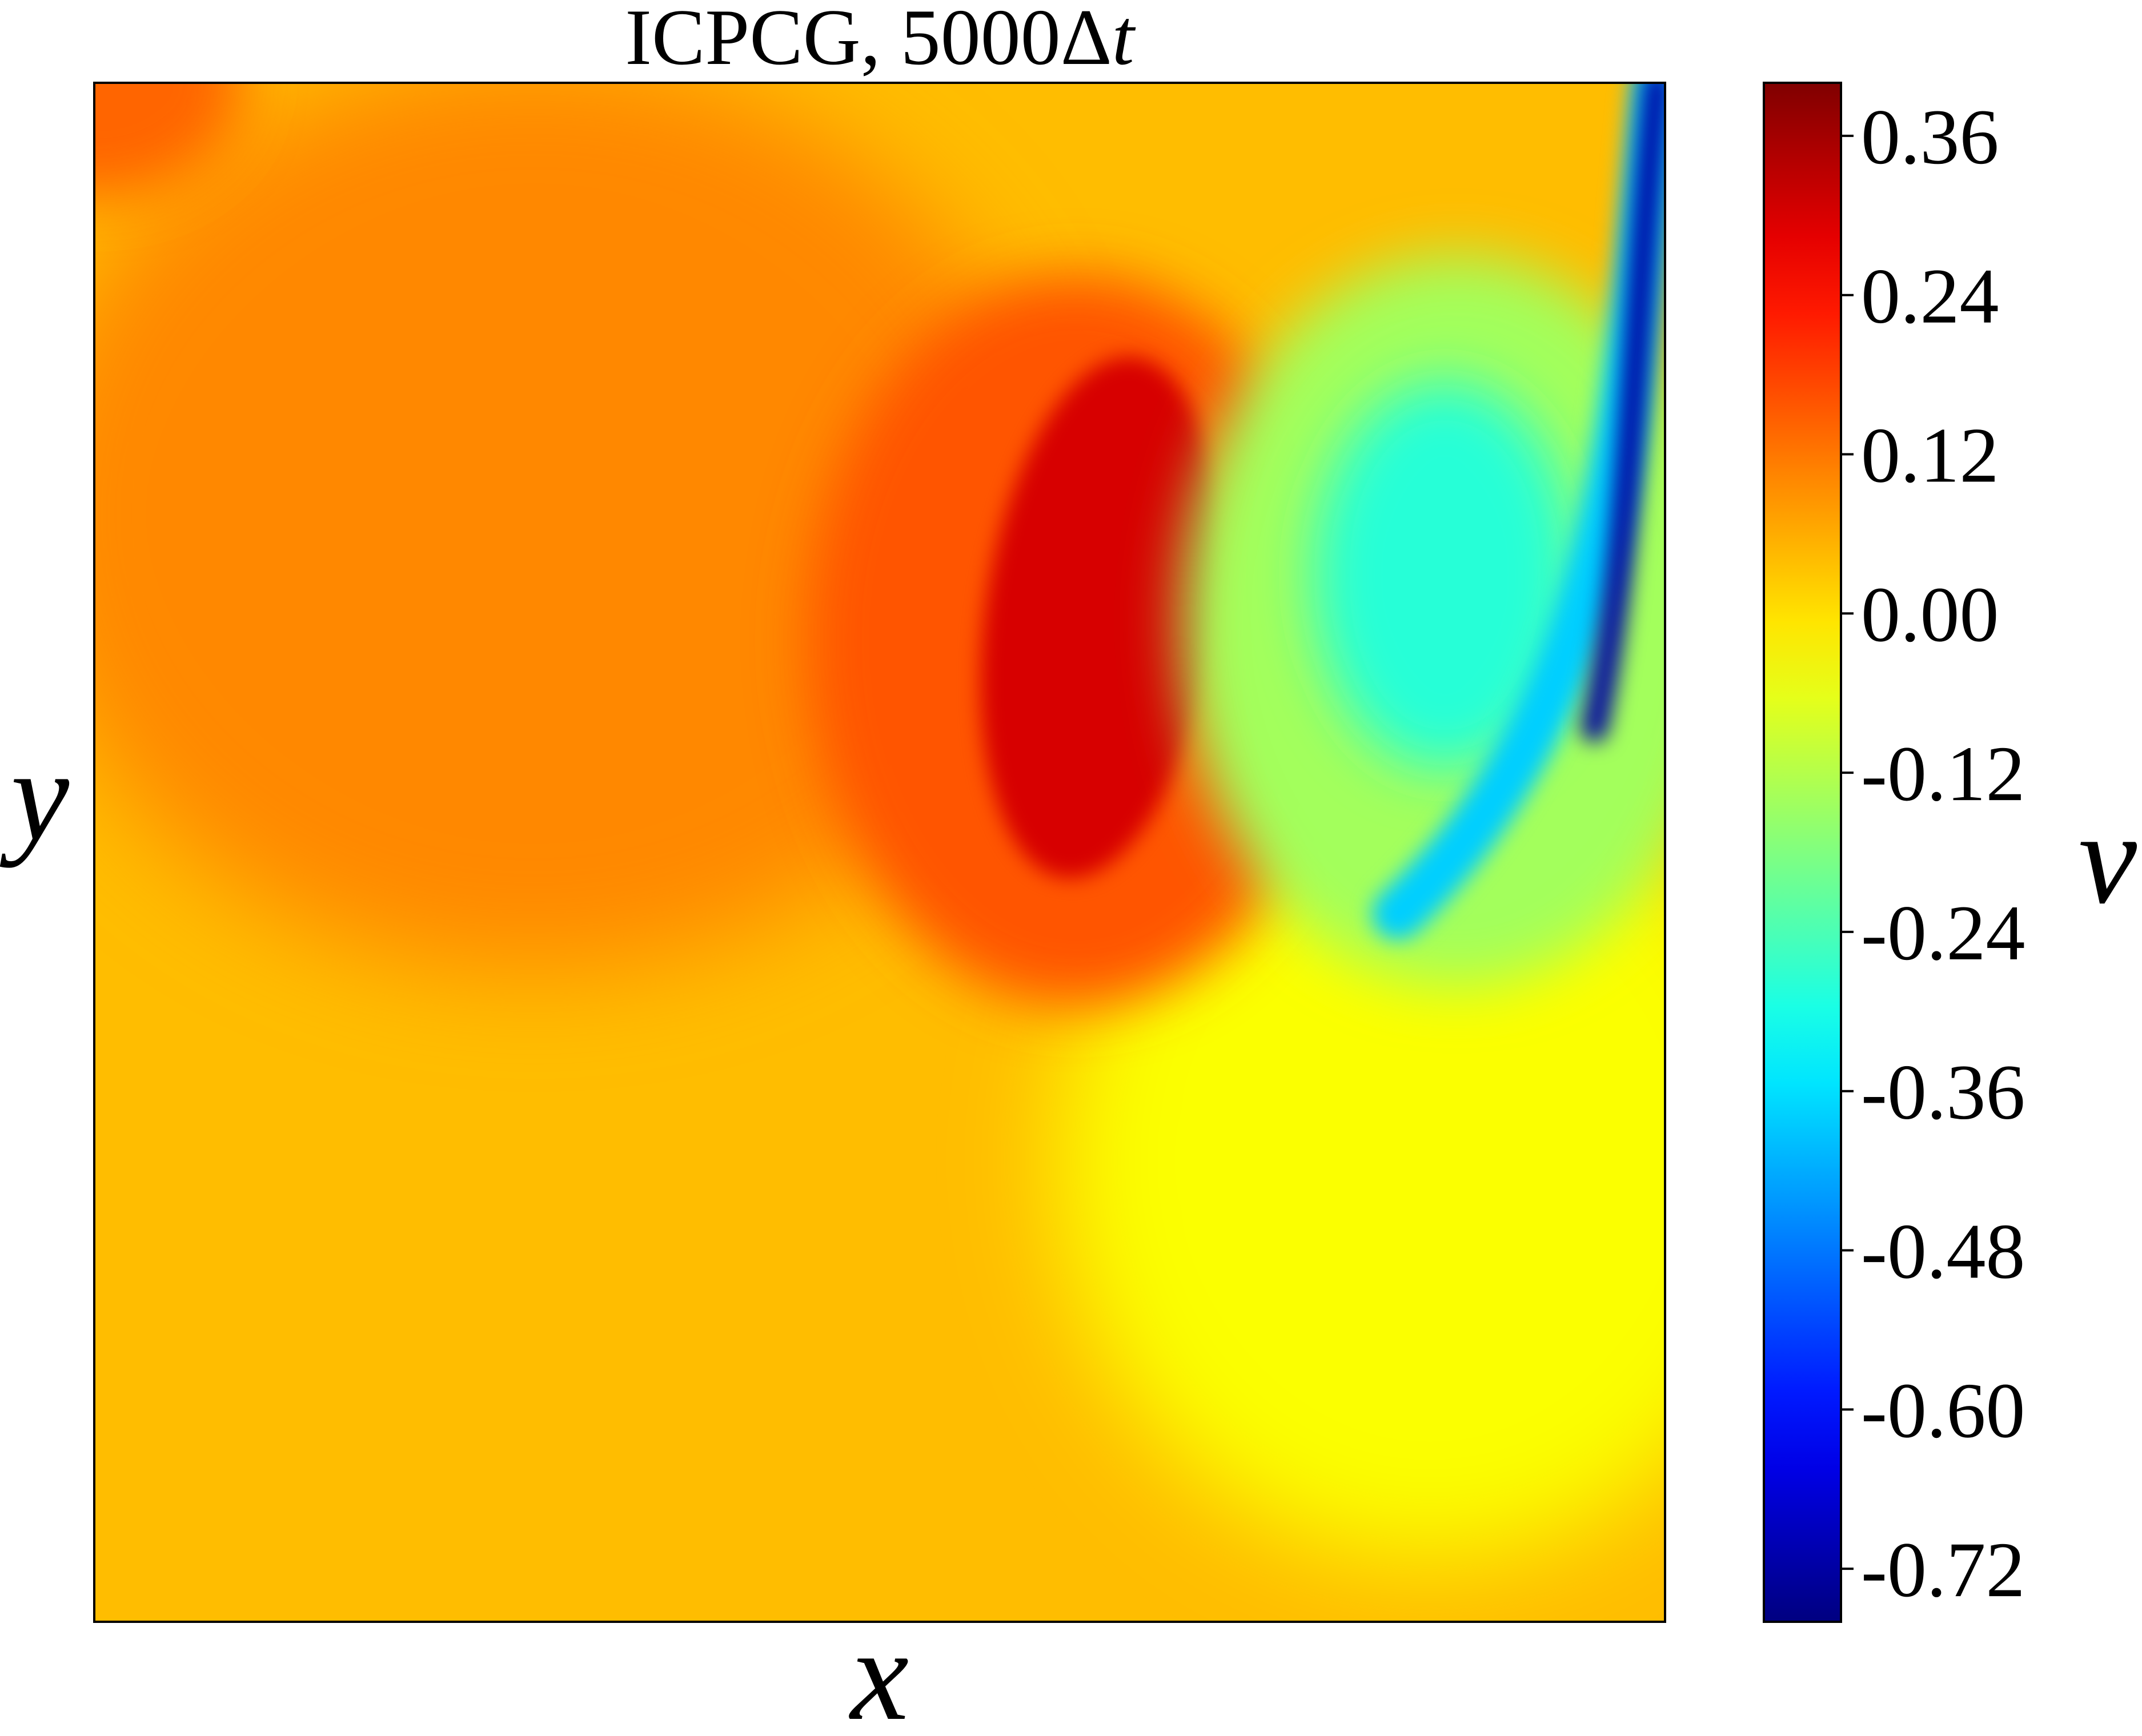 The image size is (2142, 1736). I want to click on field-positive-vortex, so click(1099, 617).